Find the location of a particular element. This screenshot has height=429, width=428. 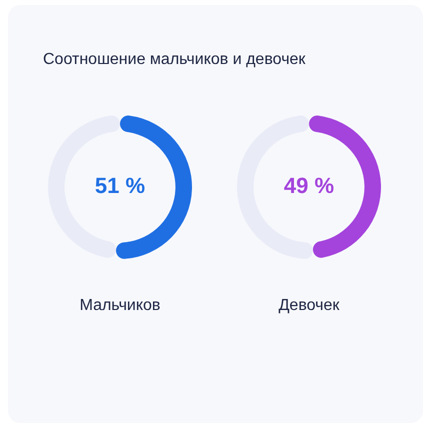

slice-label: Девочек is located at coordinates (309, 306).